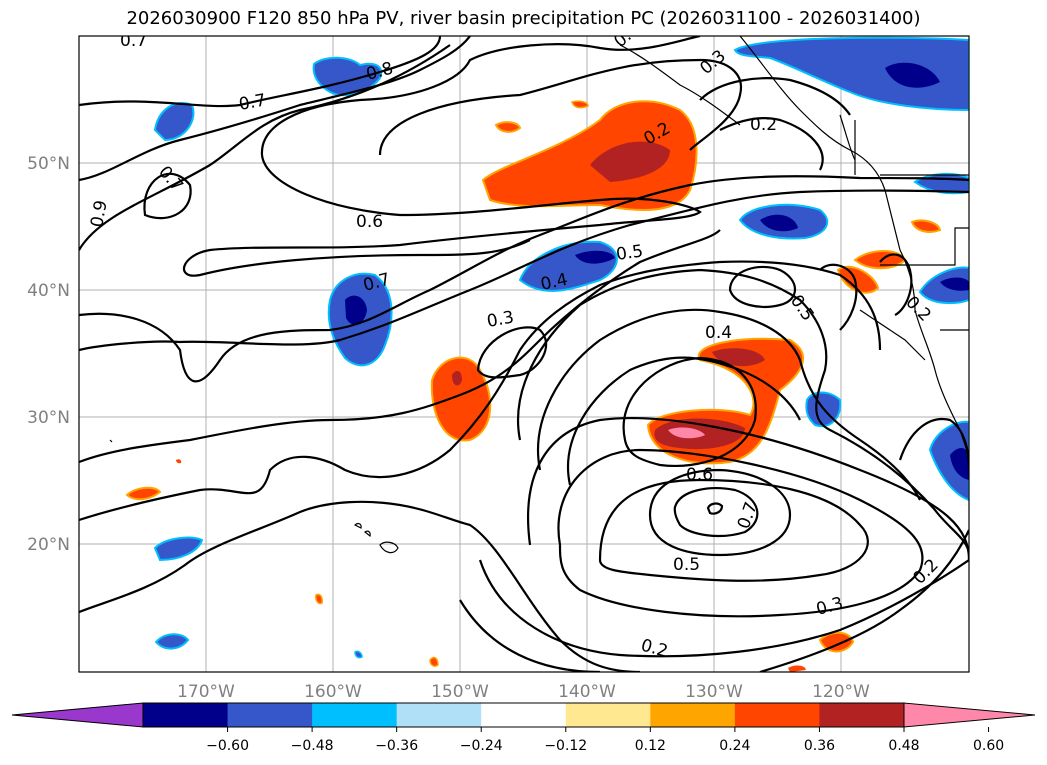 Image resolution: width=1047 pixels, height=765 pixels. What do you see at coordinates (48, 418) in the screenshot?
I see `lat-label: 30°N` at bounding box center [48, 418].